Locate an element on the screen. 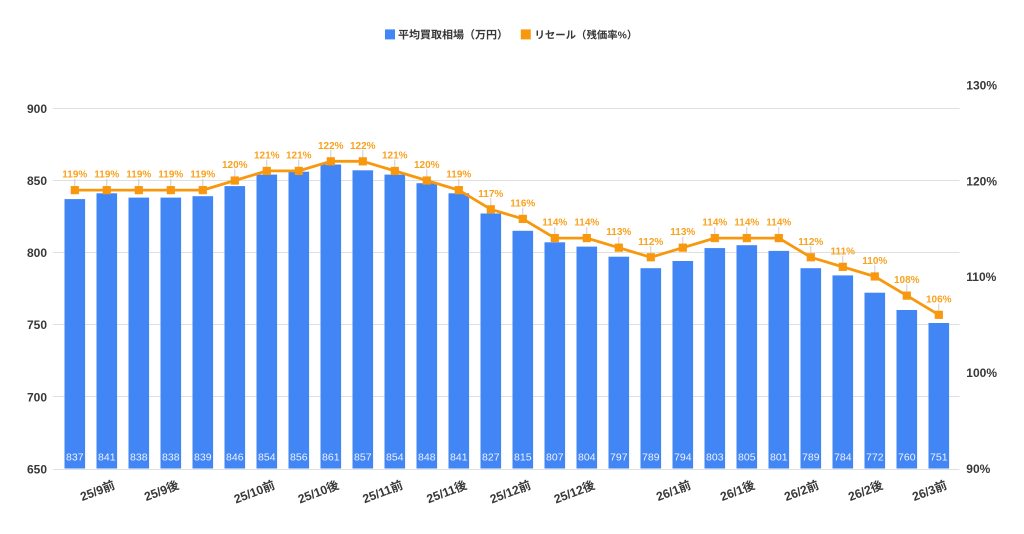 This screenshot has height=534, width=1024. svg-text: リセール（残価率%） is located at coordinates (586, 35).